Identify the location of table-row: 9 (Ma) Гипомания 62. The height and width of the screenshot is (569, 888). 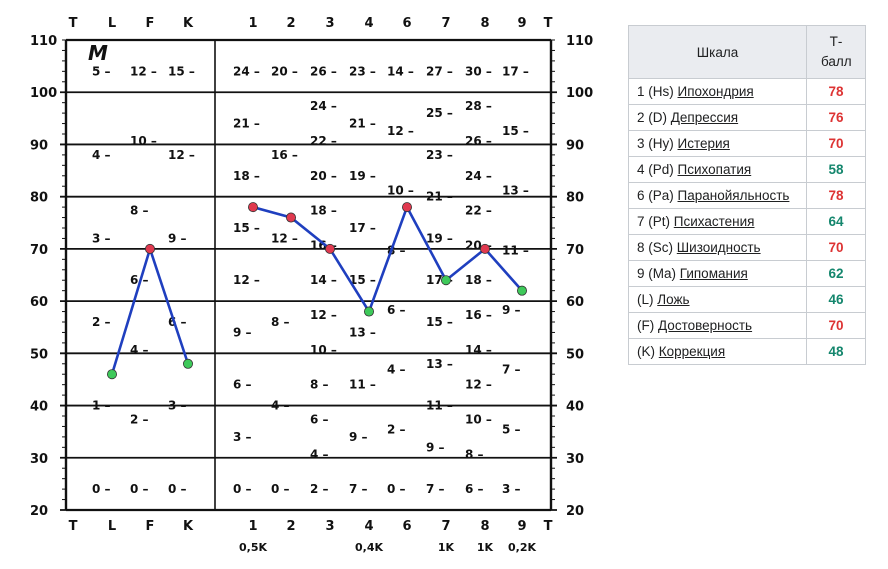
(747, 273).